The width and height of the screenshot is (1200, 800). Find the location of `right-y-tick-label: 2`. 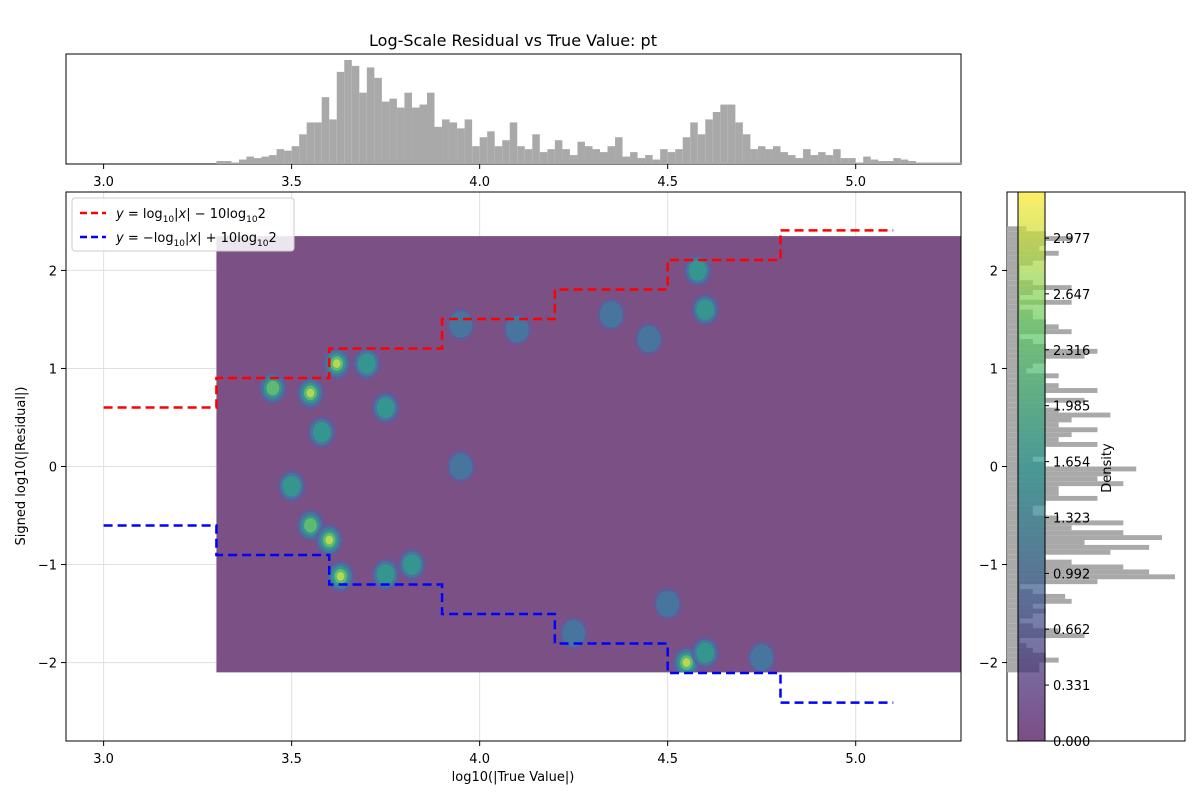

right-y-tick-label: 2 is located at coordinates (994, 271).